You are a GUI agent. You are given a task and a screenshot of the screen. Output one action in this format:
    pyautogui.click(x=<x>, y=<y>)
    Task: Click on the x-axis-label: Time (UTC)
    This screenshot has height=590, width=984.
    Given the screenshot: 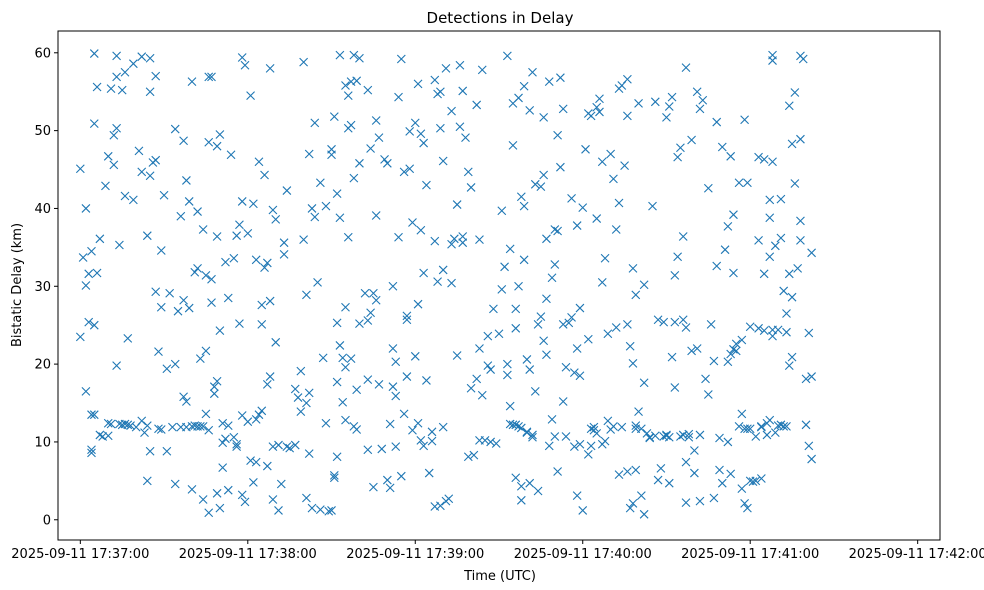 What is the action you would take?
    pyautogui.click(x=499, y=576)
    